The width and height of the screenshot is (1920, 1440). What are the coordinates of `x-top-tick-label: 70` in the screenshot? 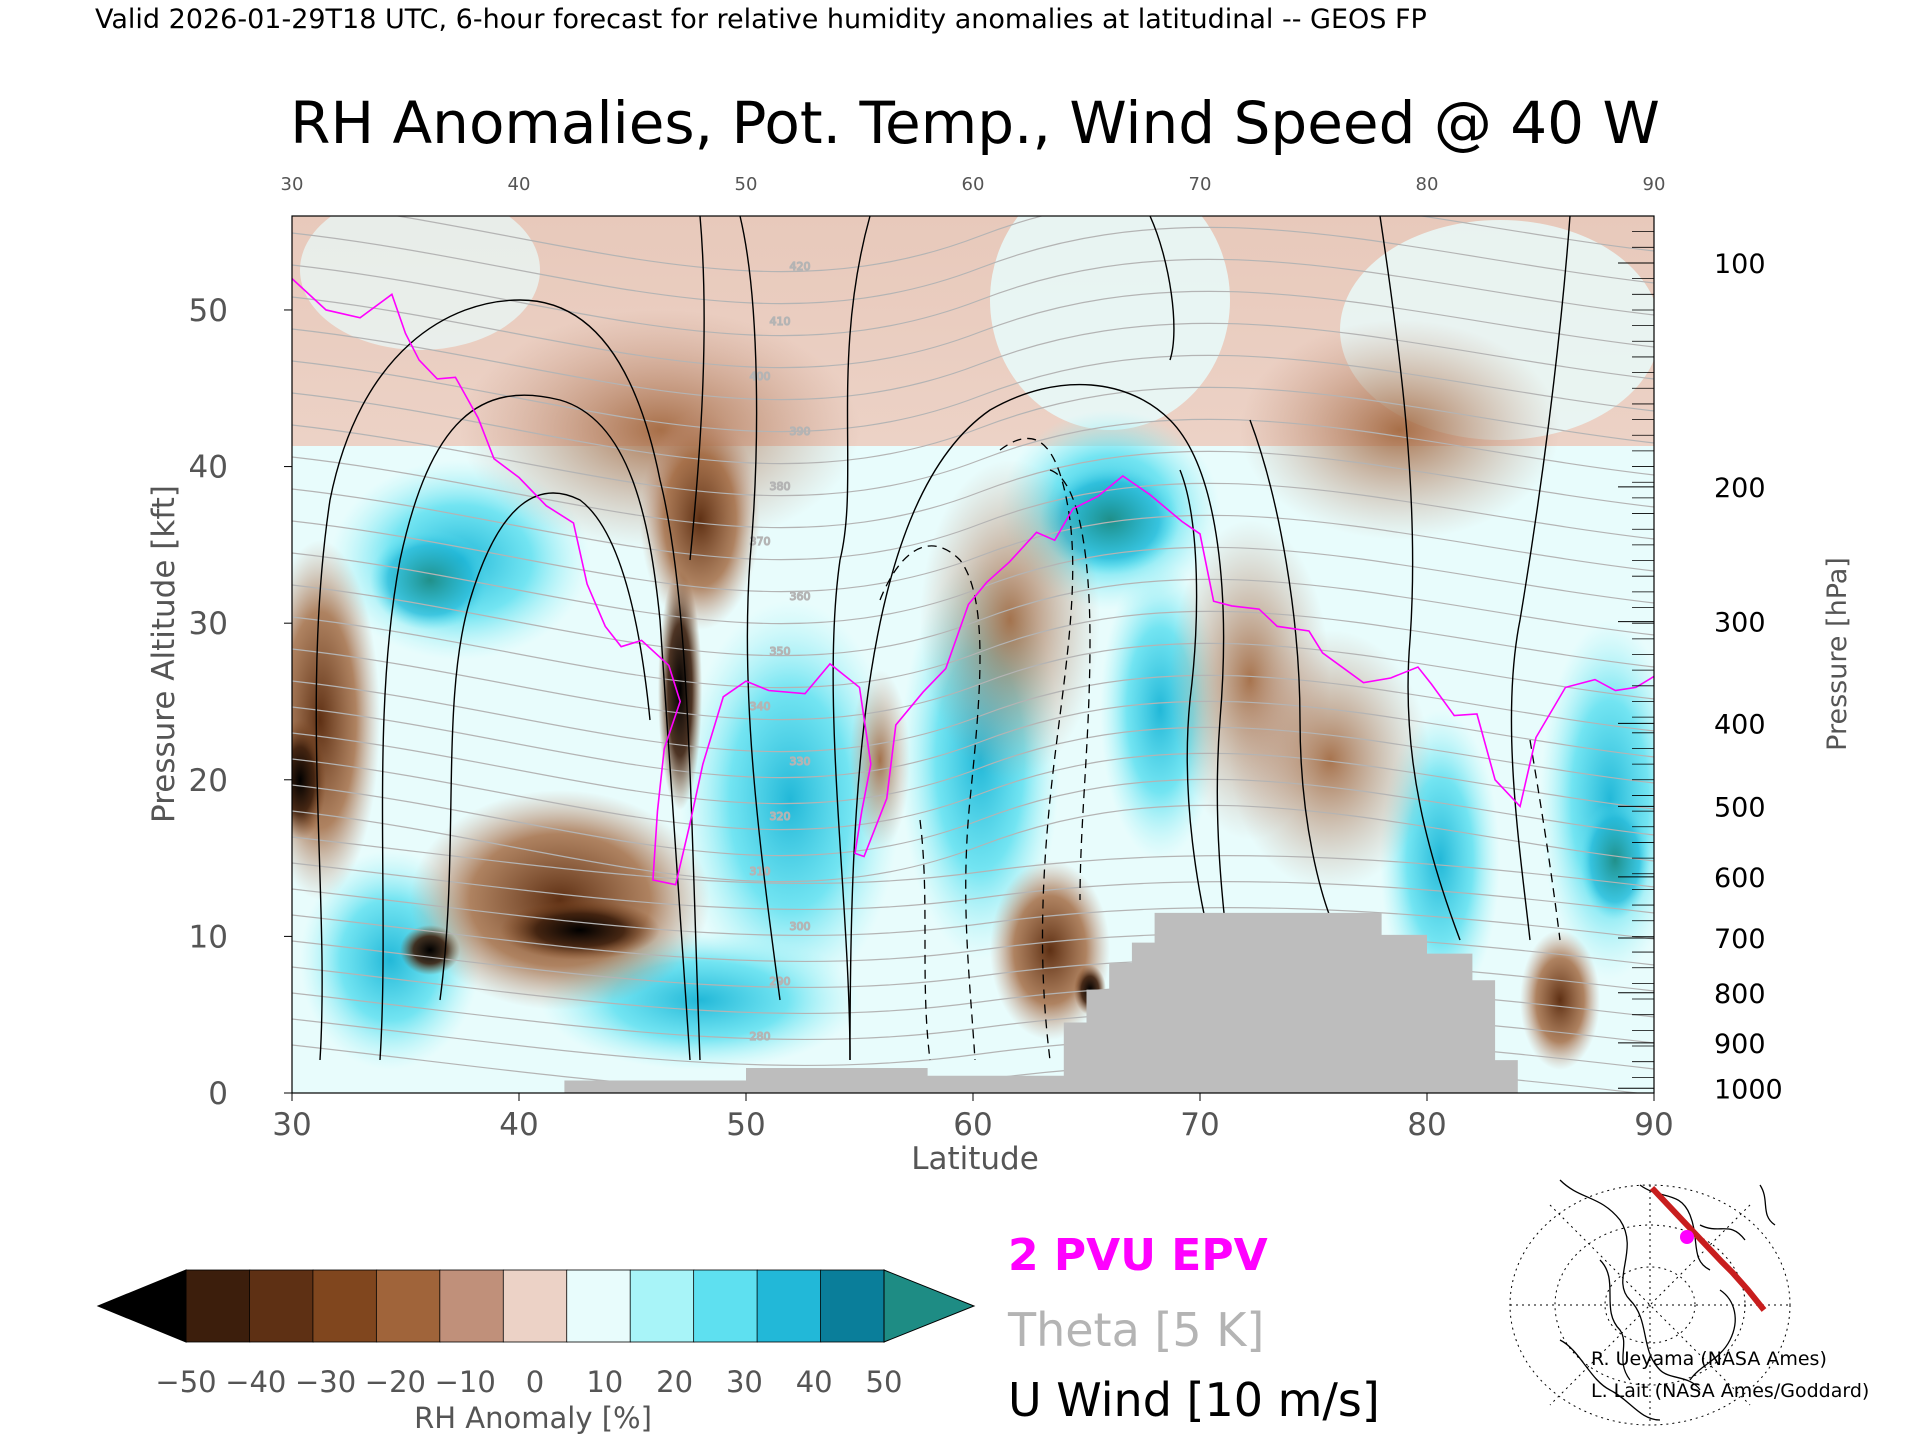 It's located at (1200, 184).